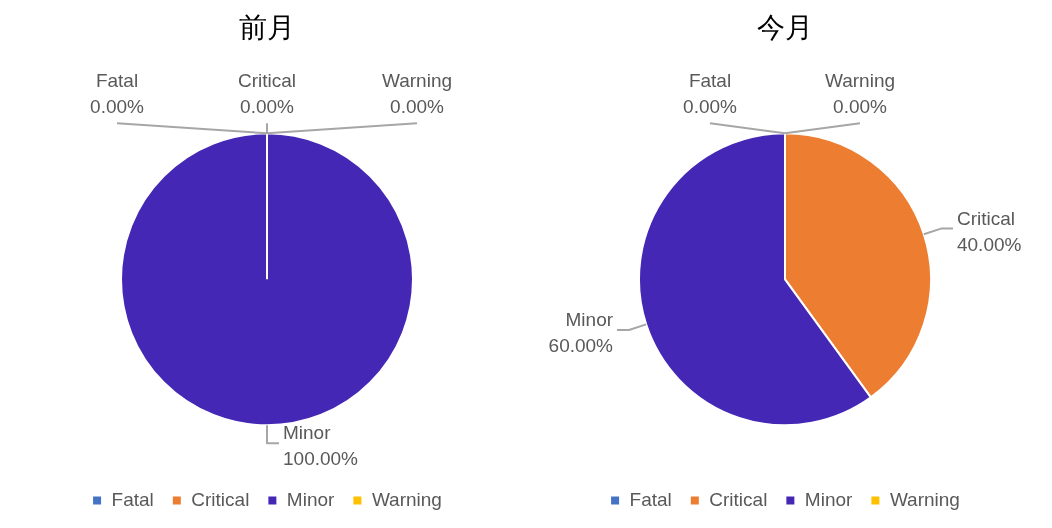 The image size is (1052, 528). I want to click on chart-title: 前月, so click(267, 27).